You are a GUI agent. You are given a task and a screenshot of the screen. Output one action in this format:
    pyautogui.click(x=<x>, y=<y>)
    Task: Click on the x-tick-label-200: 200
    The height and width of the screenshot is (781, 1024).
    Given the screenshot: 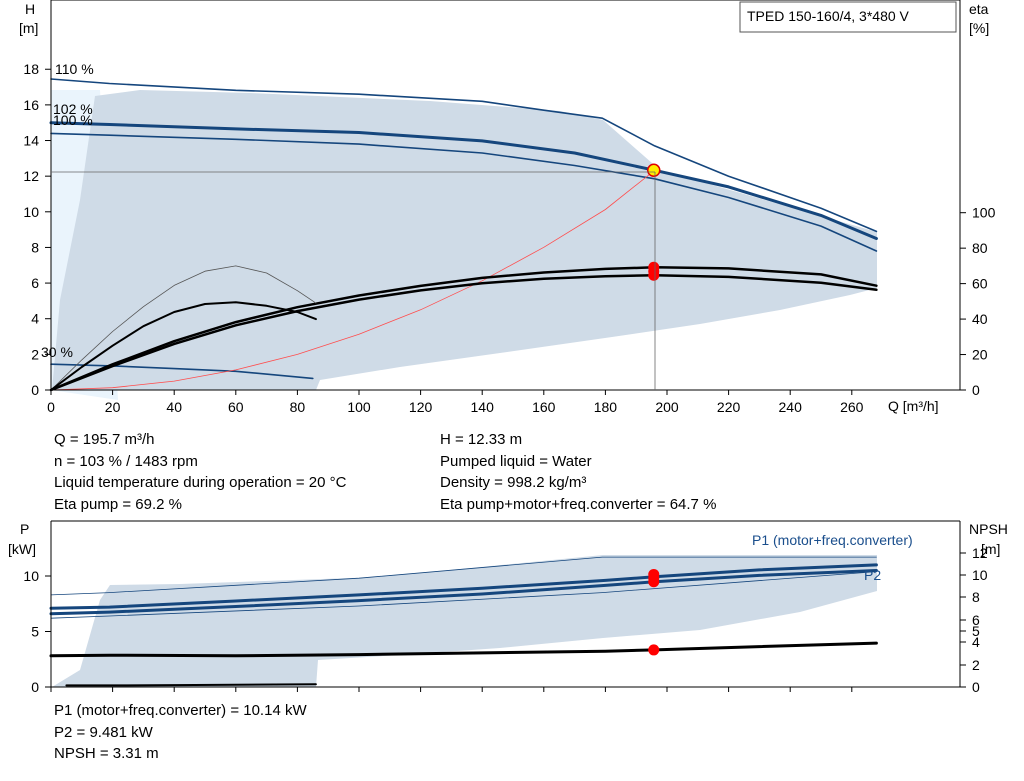 What is the action you would take?
    pyautogui.click(x=667, y=407)
    